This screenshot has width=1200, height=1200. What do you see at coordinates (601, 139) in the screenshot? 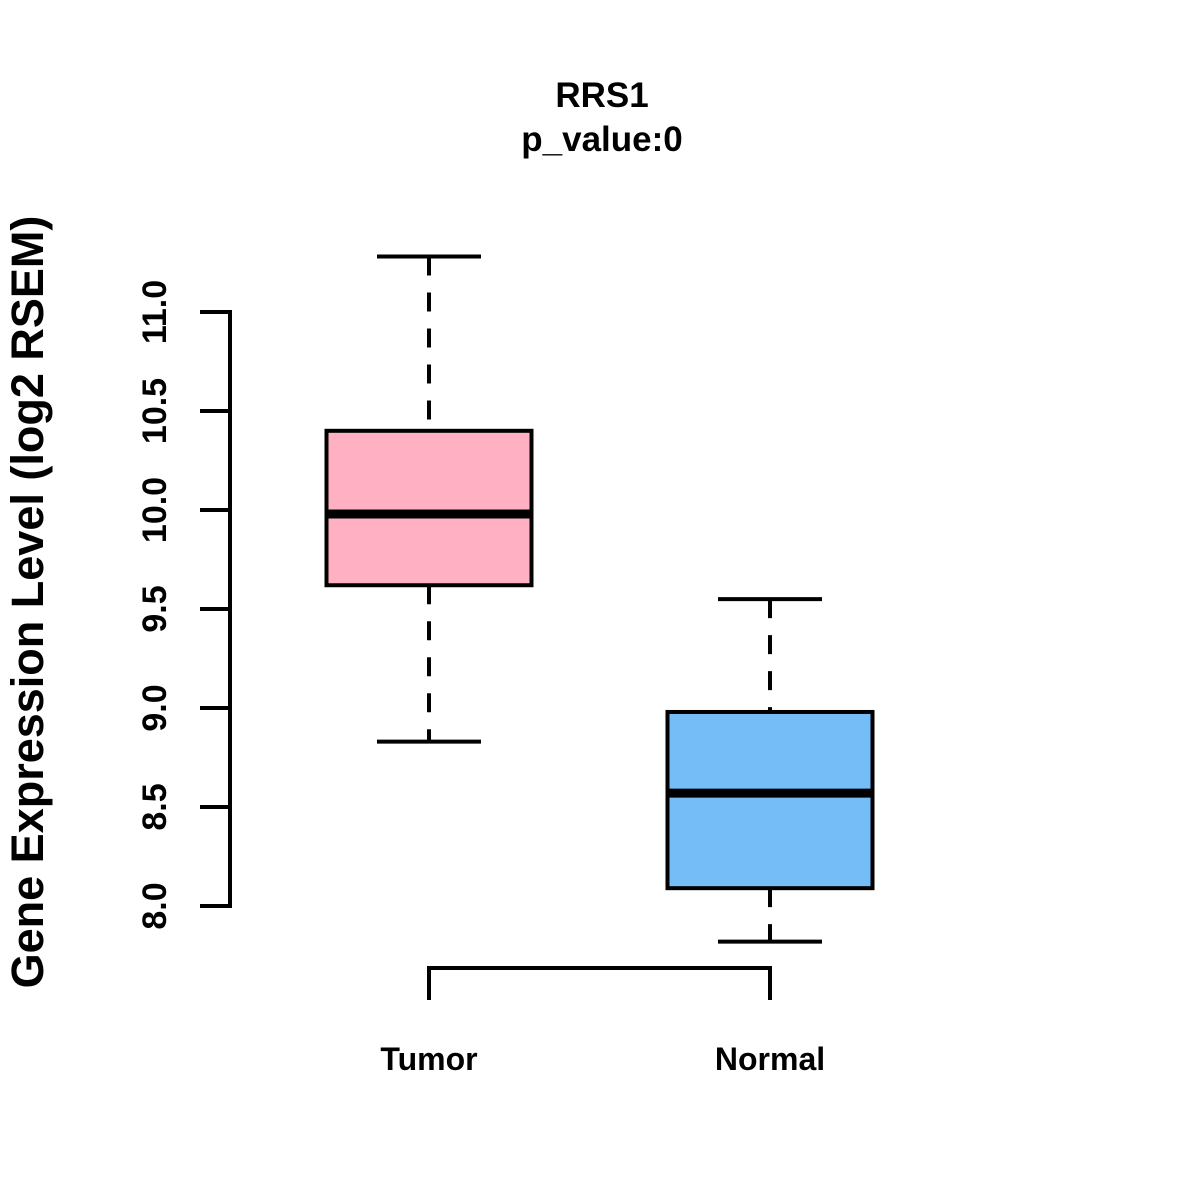
I see `chart-subtitle: p_value:0` at bounding box center [601, 139].